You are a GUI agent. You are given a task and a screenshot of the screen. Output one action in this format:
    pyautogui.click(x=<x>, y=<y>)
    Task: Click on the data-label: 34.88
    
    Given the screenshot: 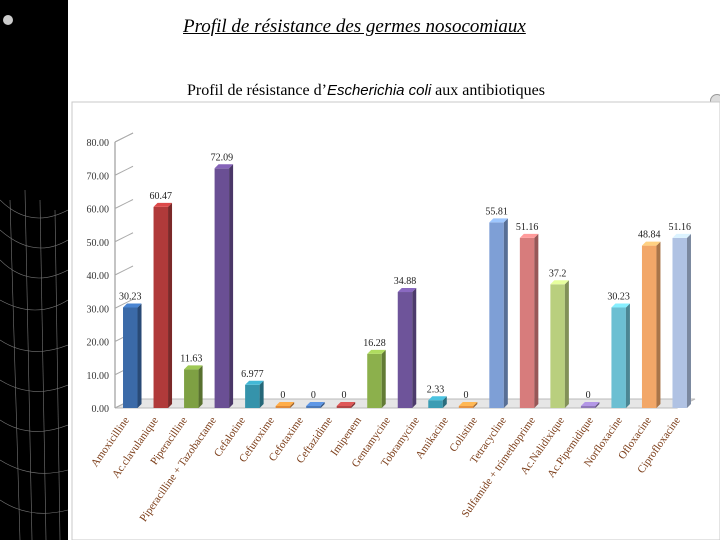 What is the action you would take?
    pyautogui.click(x=405, y=281)
    